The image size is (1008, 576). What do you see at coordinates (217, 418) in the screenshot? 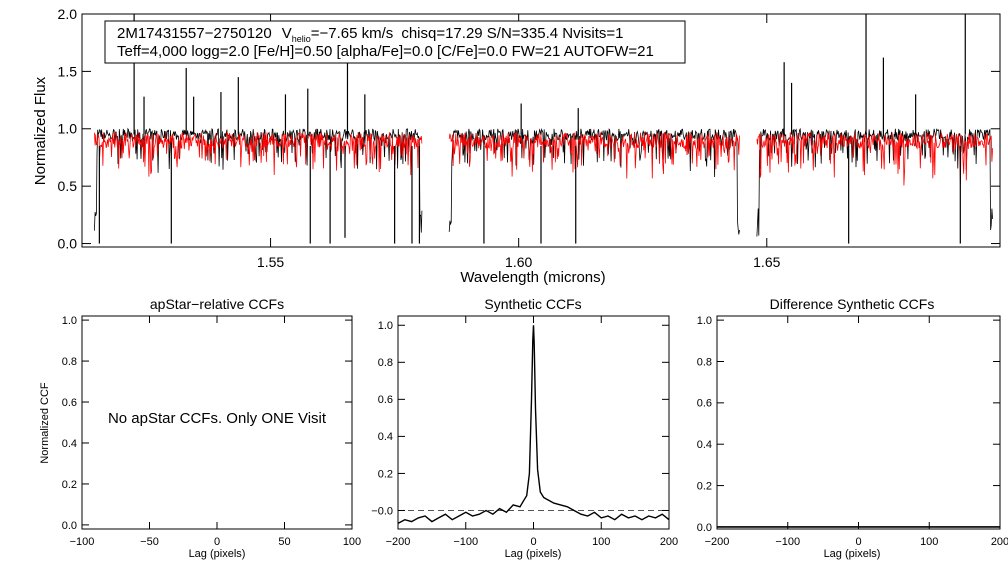
I see `no-ccf-message: No apStar CCFs. Only ONE Visit` at bounding box center [217, 418].